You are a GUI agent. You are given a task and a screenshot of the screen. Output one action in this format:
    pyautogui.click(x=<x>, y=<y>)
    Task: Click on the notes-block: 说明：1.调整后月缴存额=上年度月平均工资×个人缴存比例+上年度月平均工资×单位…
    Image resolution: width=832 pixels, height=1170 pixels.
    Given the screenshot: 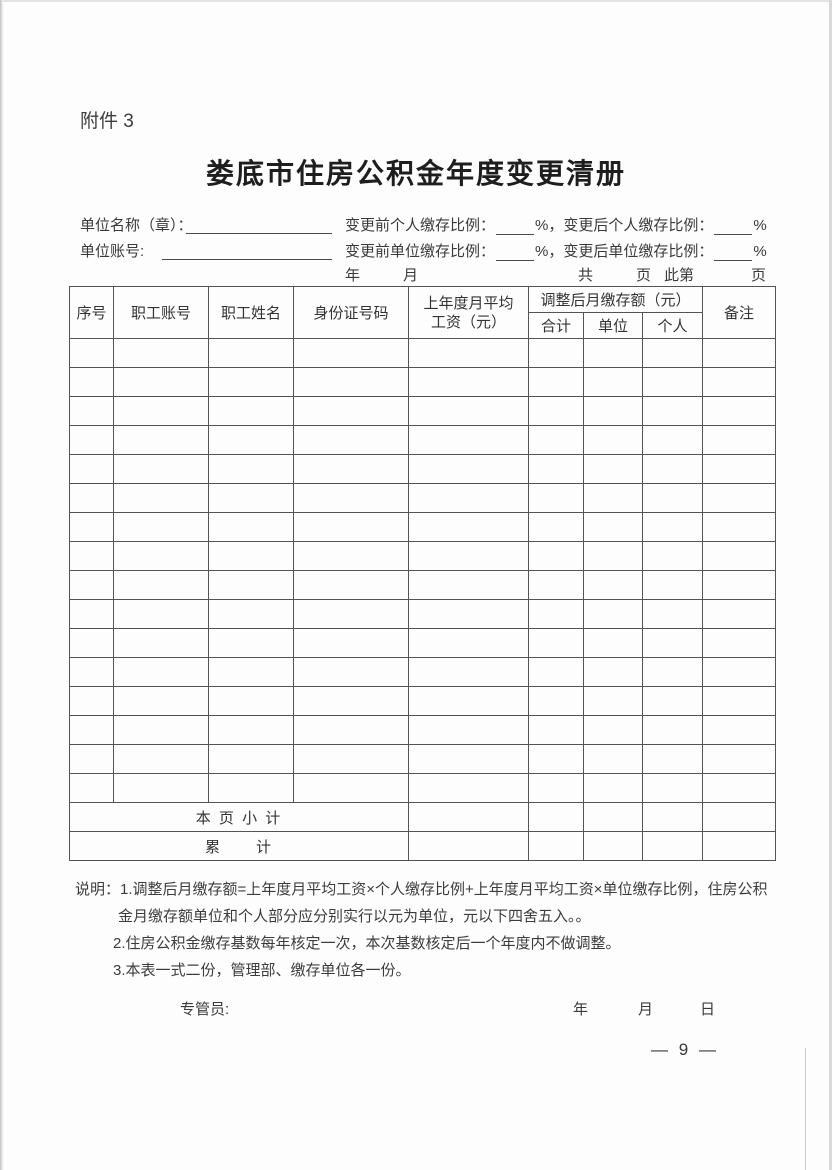 What is the action you would take?
    pyautogui.click(x=425, y=930)
    